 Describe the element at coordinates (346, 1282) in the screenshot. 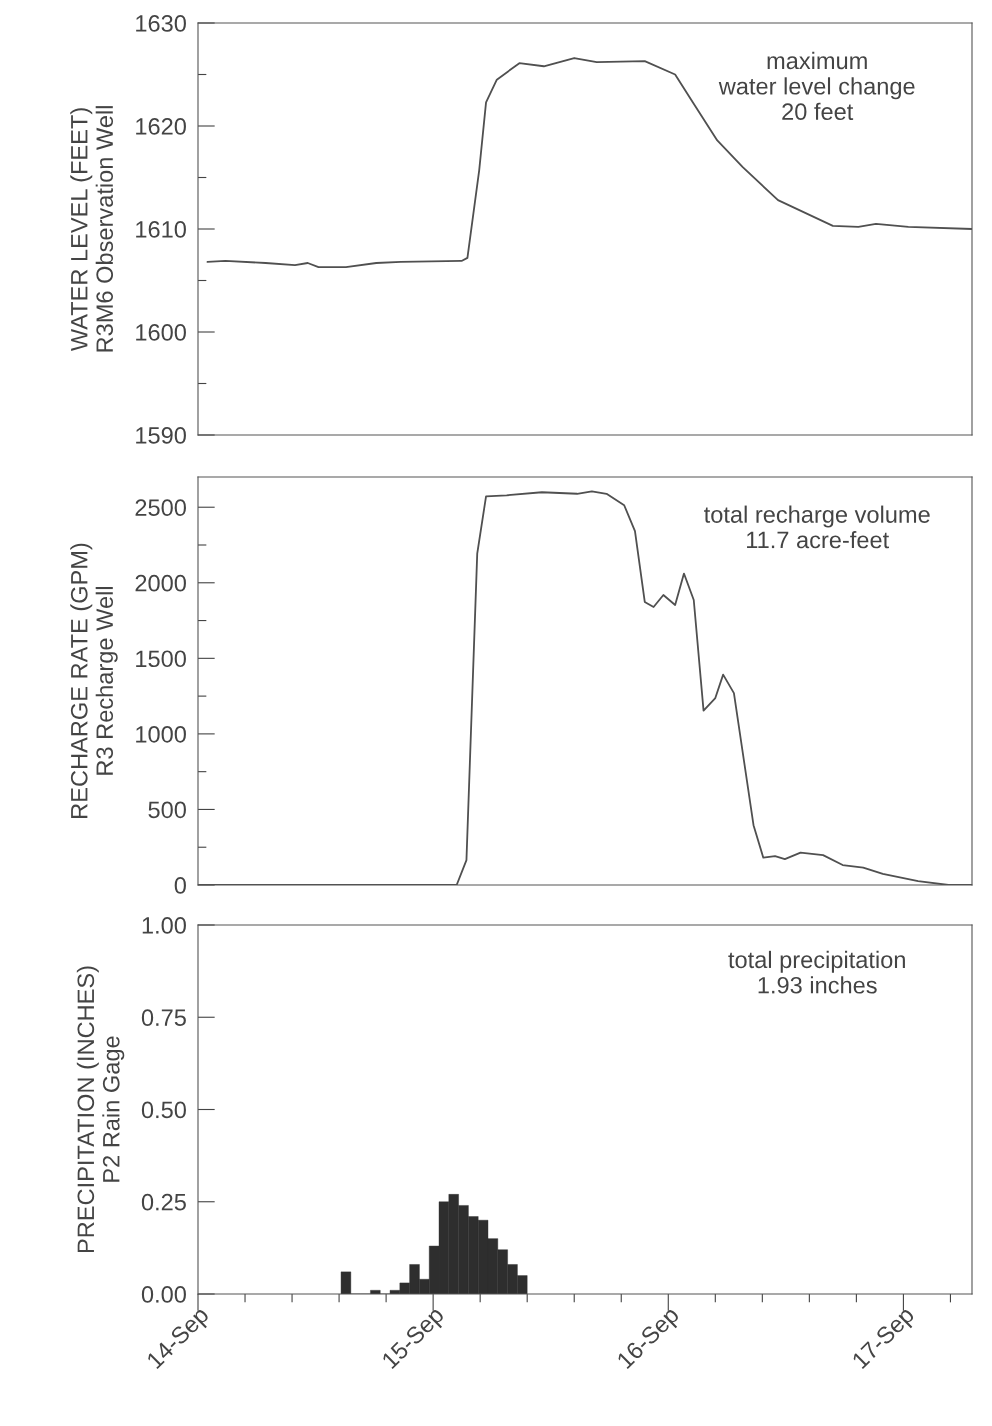

I see `bar` at that location.